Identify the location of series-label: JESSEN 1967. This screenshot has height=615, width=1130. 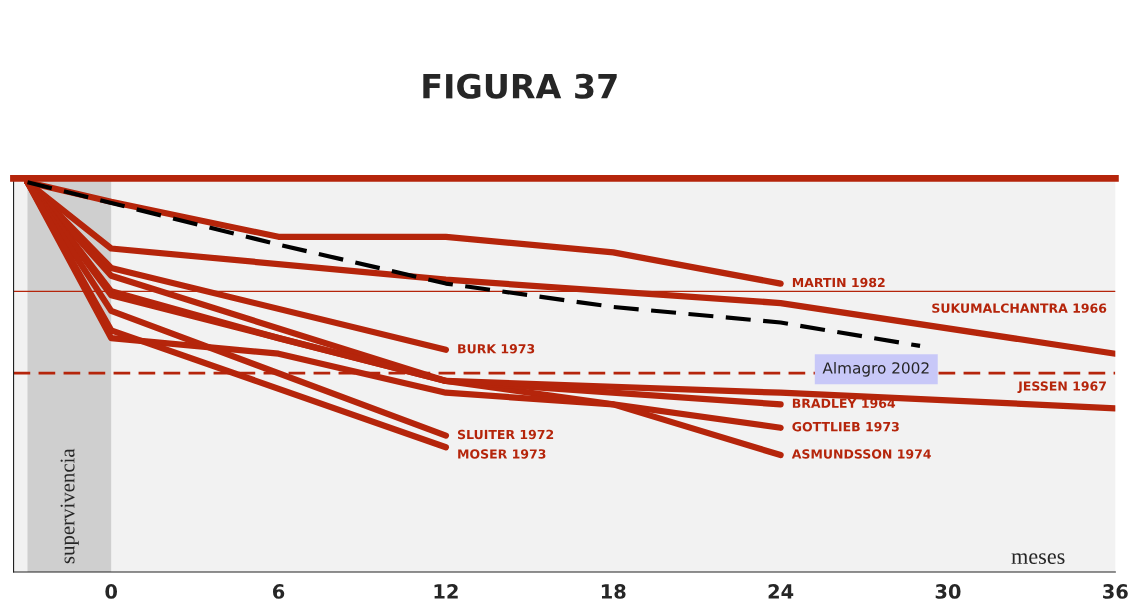
(1061, 387).